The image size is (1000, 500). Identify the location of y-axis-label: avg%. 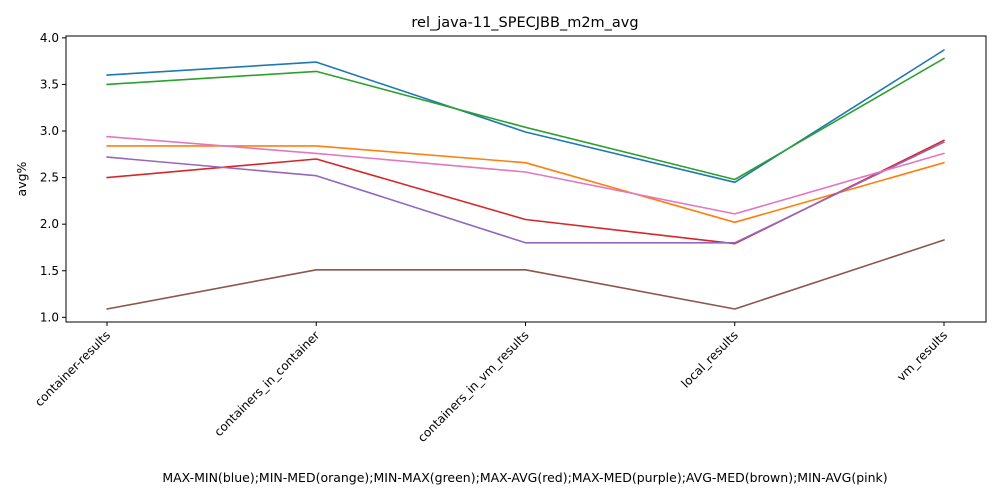
(21, 178).